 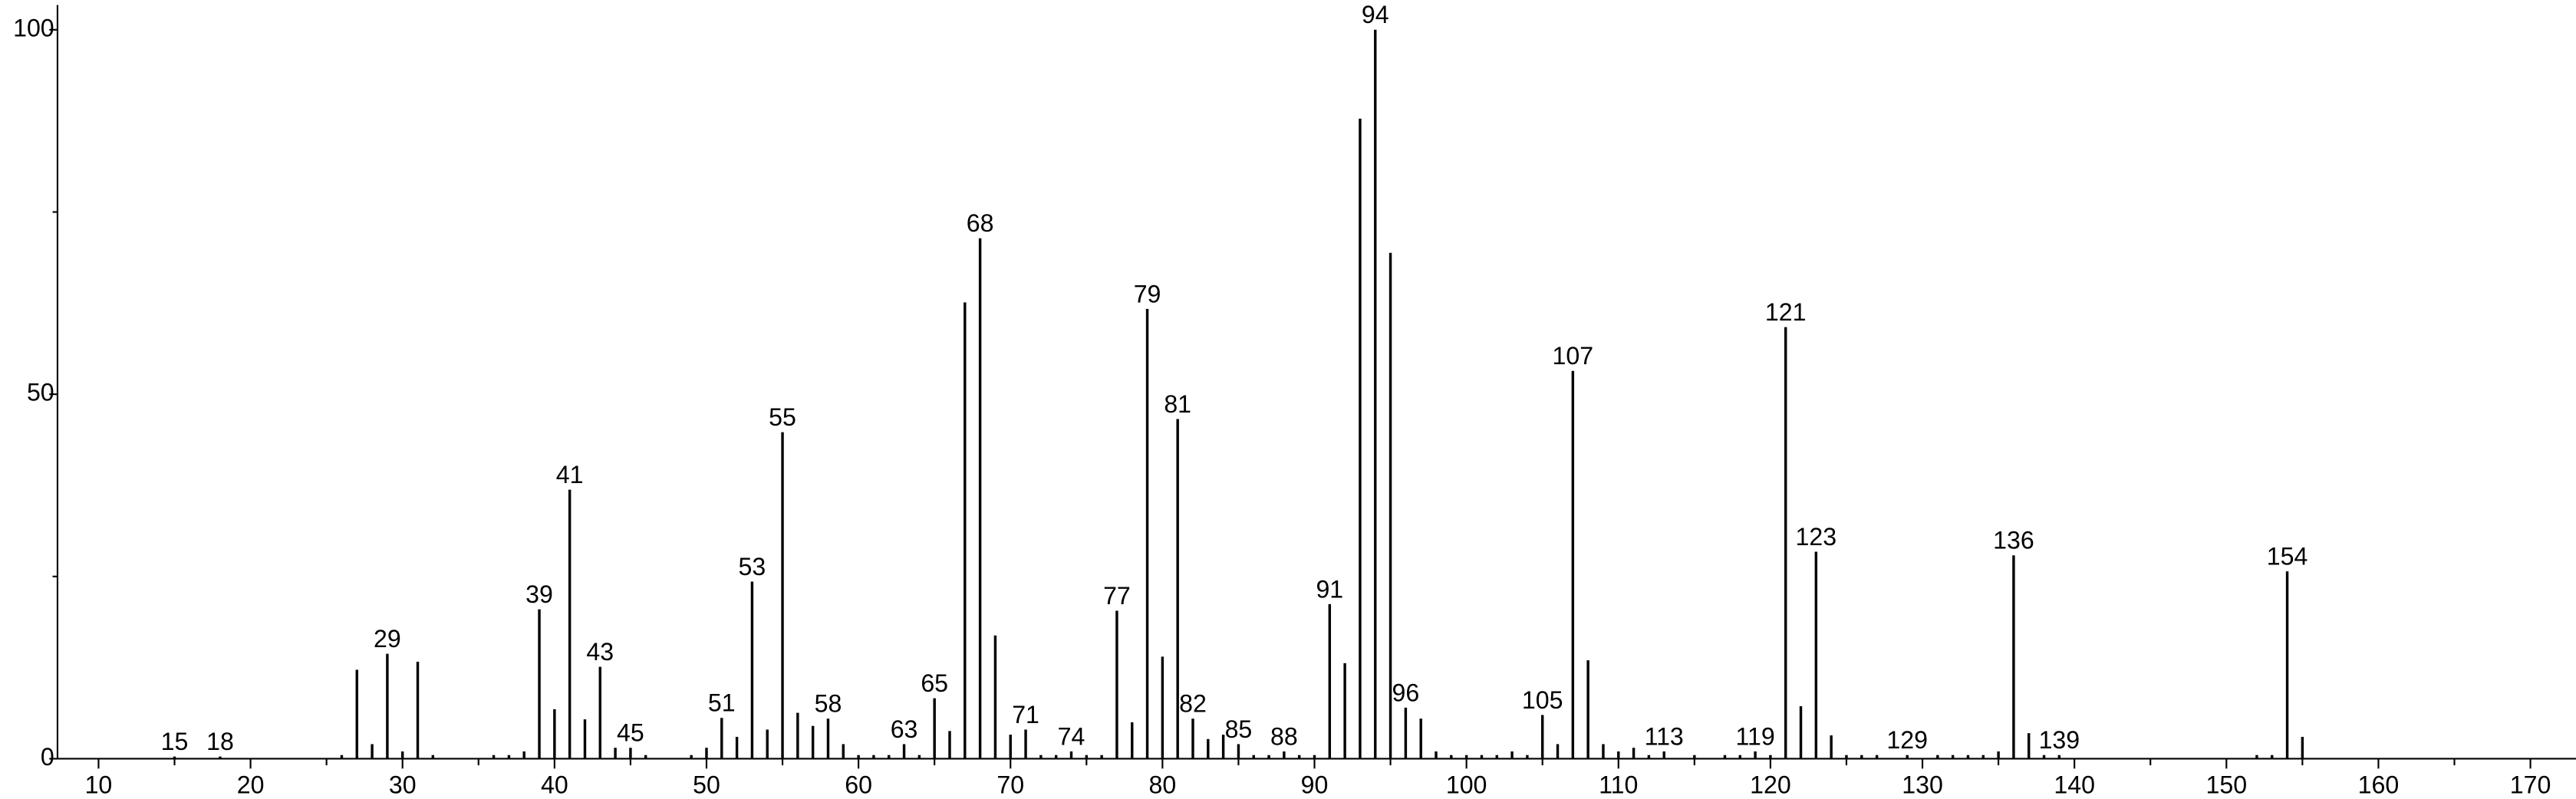 I want to click on x-tick-label: 100, so click(x=1466, y=784).